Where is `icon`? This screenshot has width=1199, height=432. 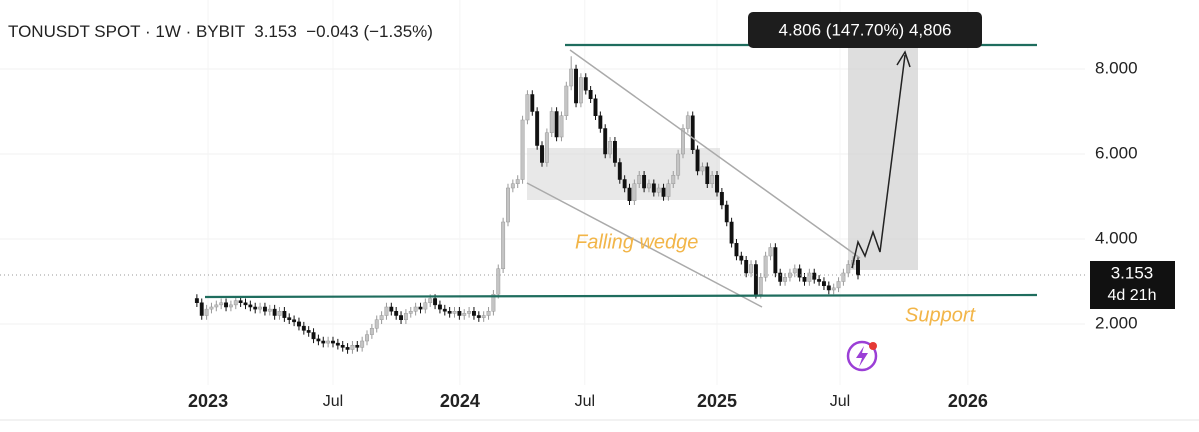
icon is located at coordinates (862, 356).